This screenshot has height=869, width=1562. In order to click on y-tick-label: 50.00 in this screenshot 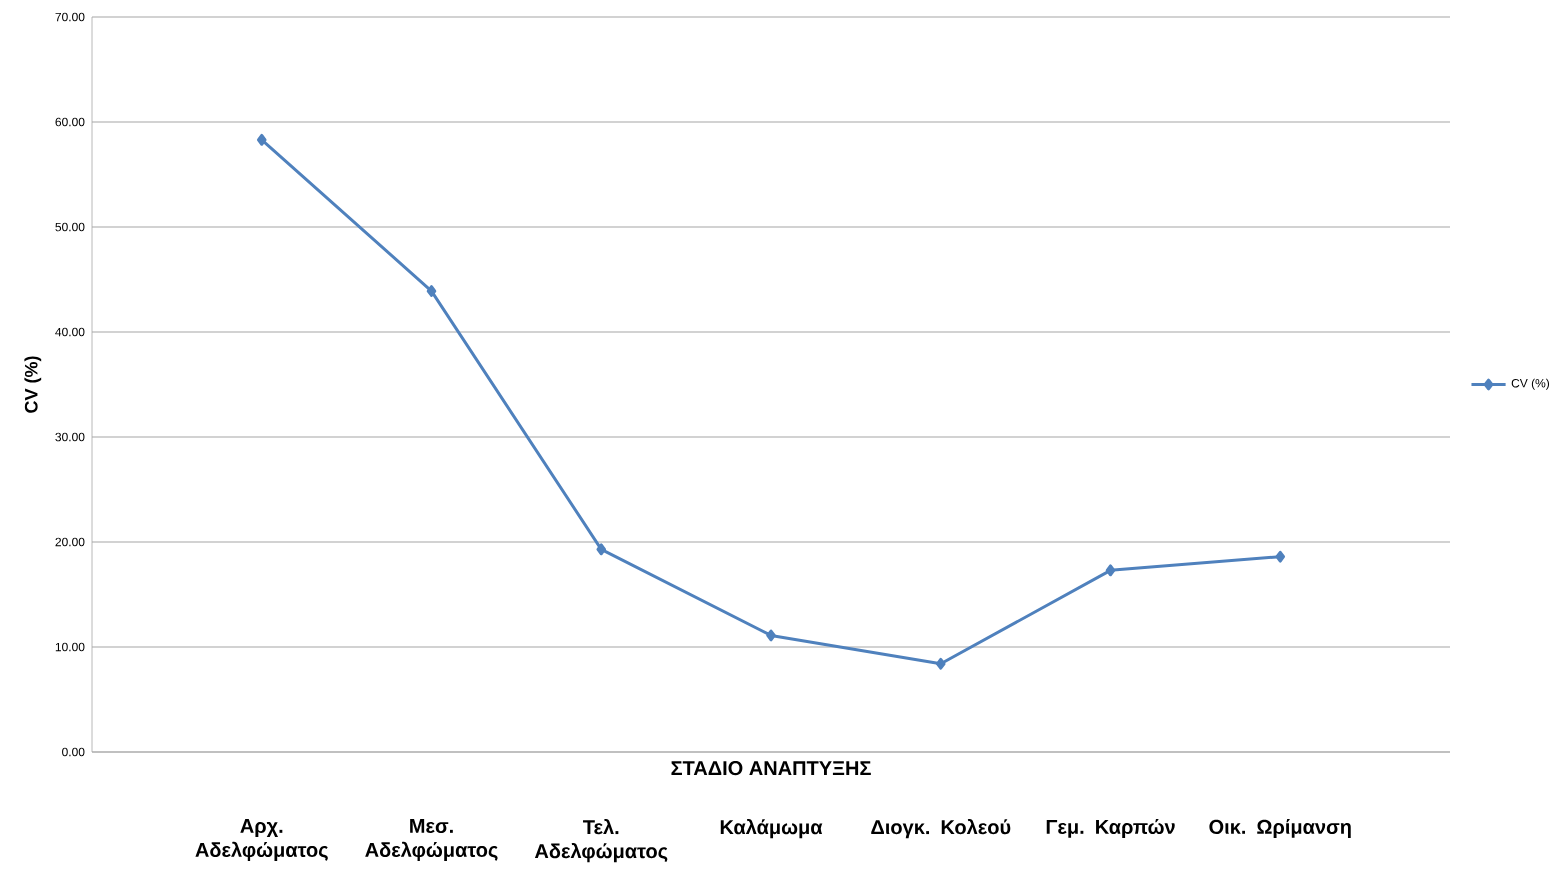, I will do `click(70, 227)`.